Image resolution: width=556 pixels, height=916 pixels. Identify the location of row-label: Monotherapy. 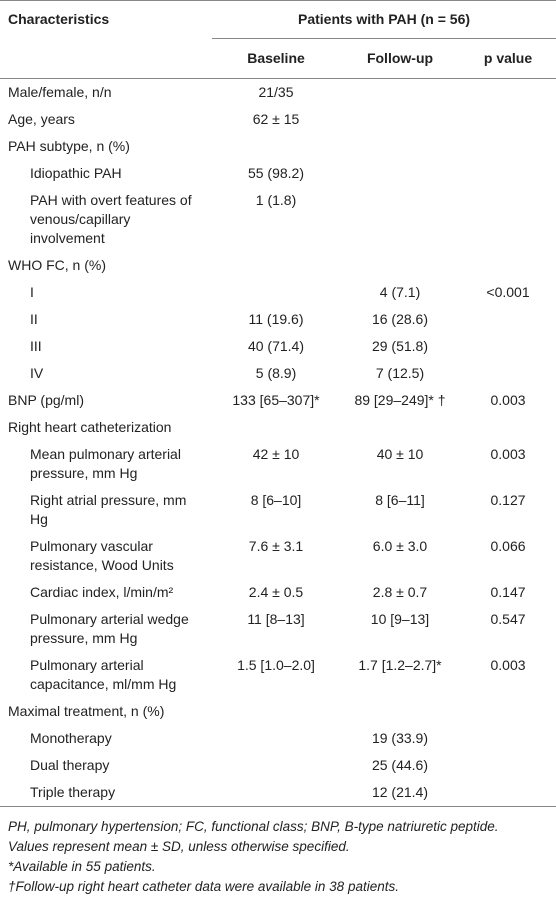
(71, 738).